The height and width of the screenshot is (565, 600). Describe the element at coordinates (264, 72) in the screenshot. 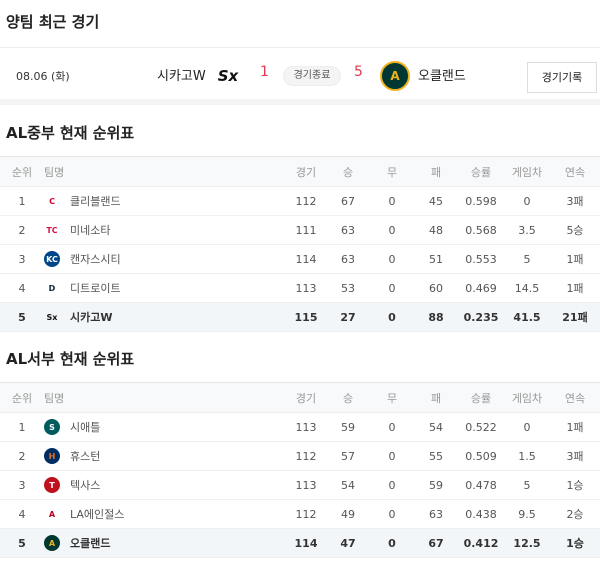

I see `away-score: 1` at that location.